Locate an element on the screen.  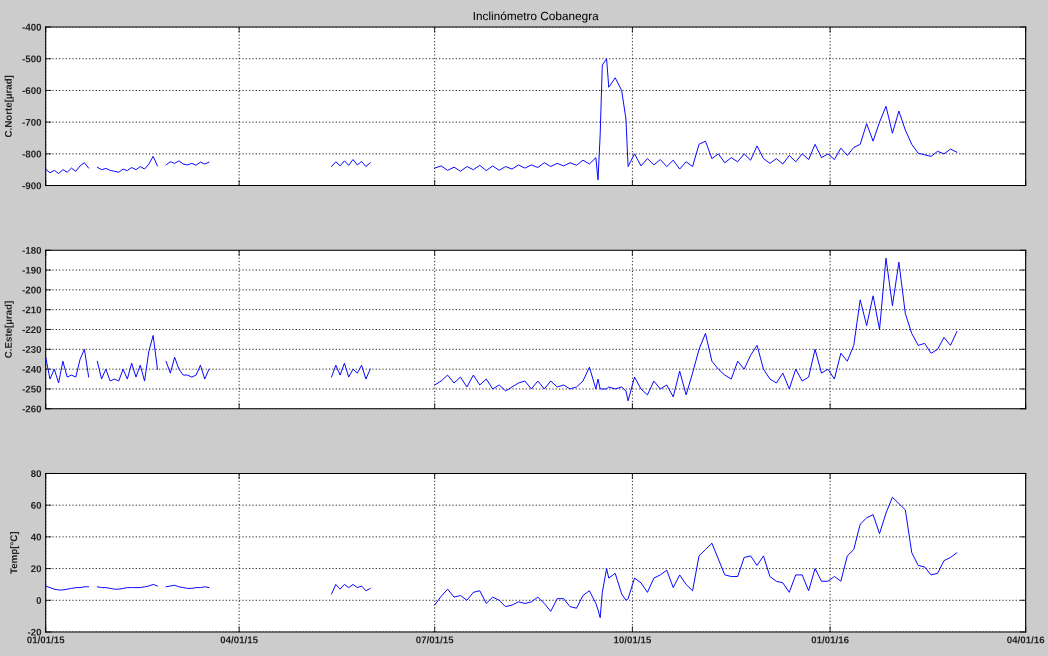
y-tick-label: 60 is located at coordinates (36, 505).